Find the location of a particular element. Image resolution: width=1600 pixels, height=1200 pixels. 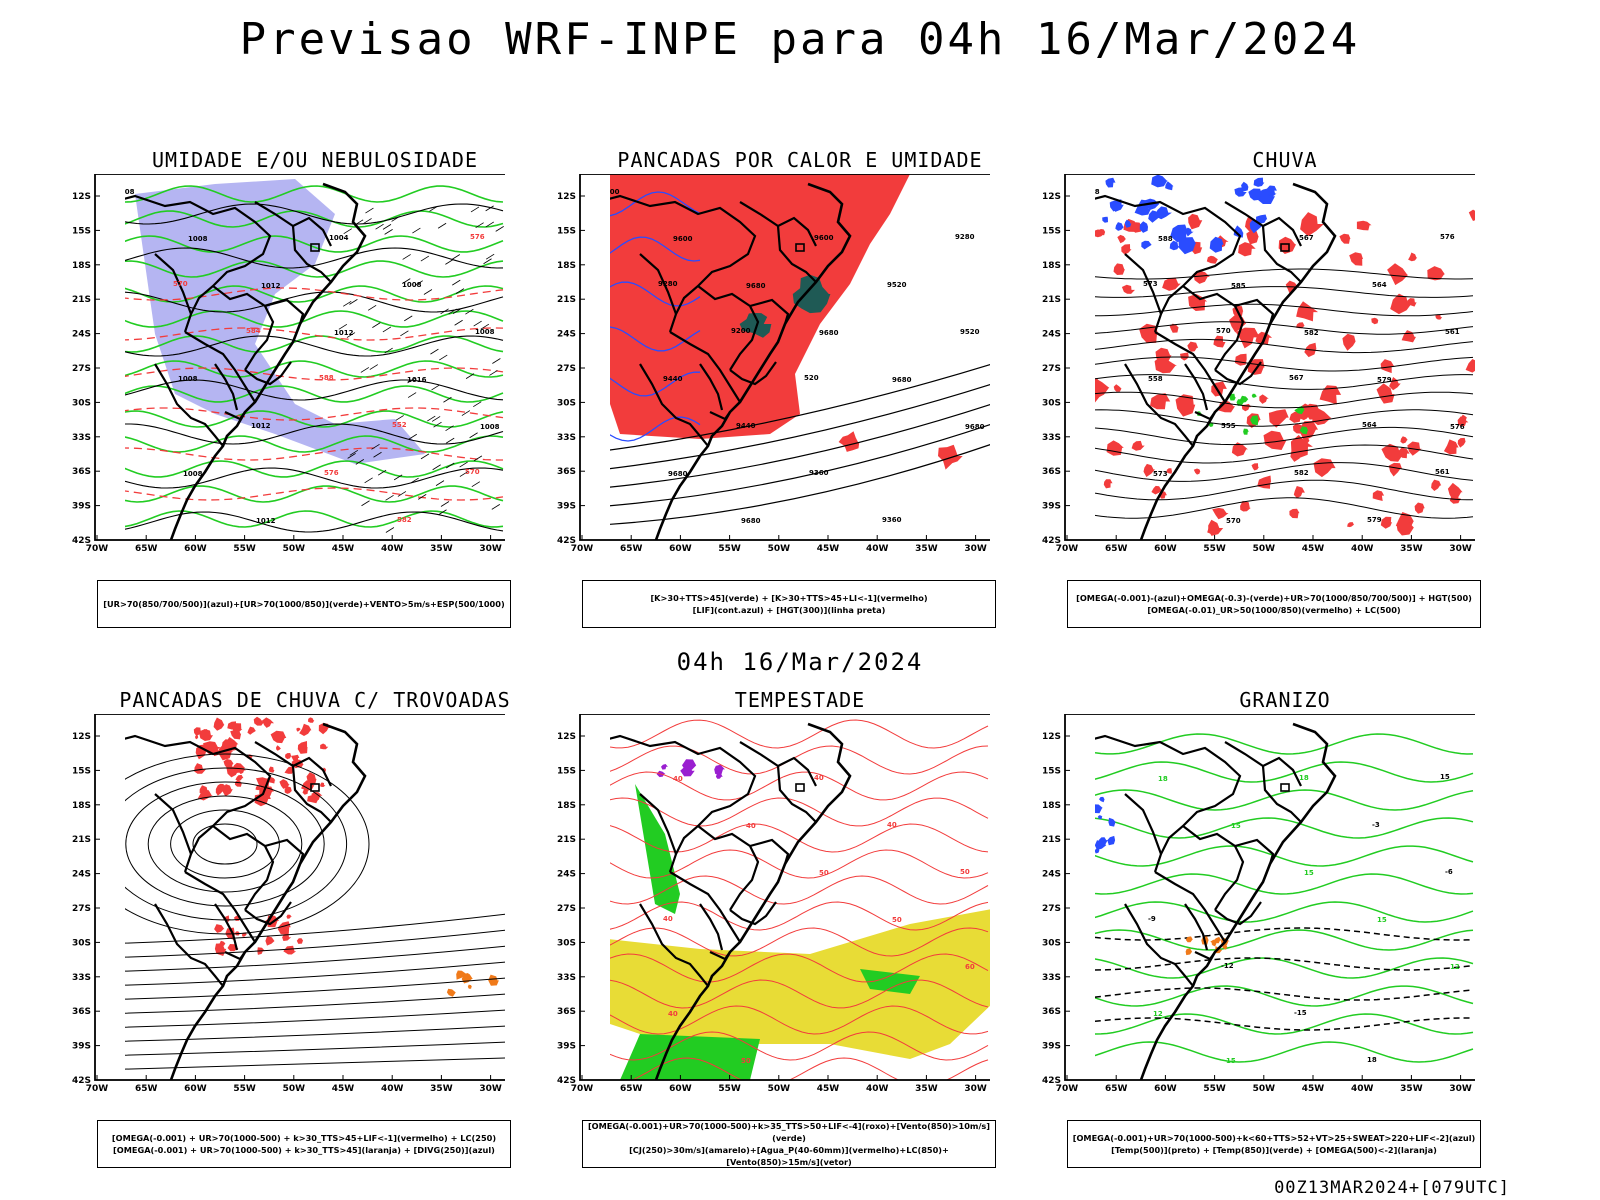

lon-tick-label: 60W is located at coordinates (195, 549).